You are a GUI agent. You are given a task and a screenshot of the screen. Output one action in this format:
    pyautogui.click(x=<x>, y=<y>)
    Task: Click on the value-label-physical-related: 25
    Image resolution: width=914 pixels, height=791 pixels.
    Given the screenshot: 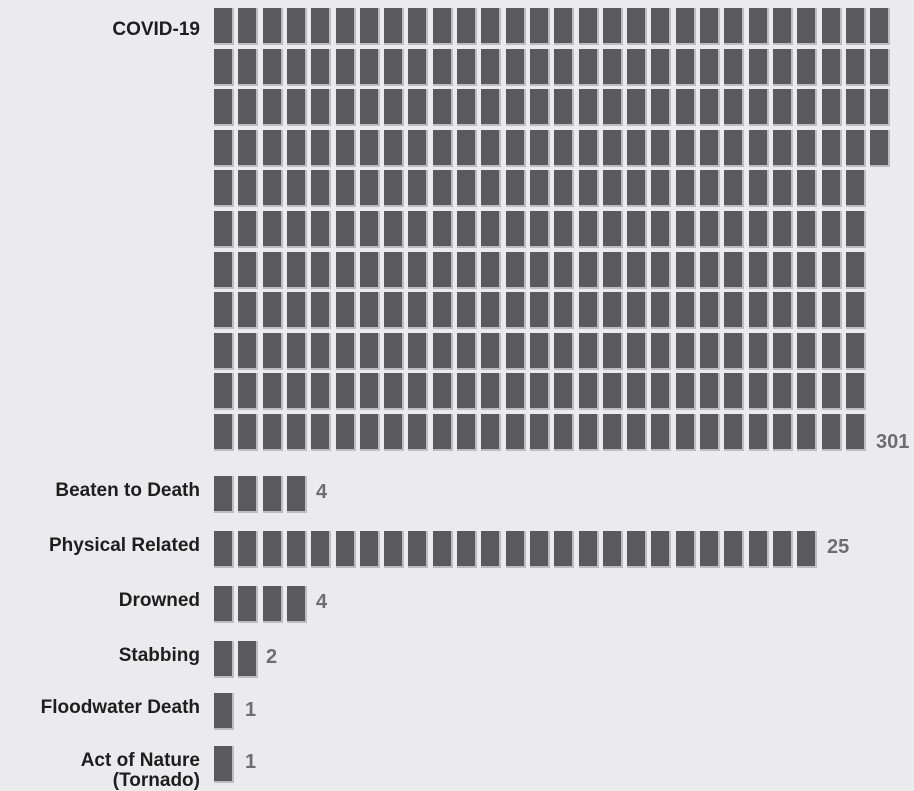 What is the action you would take?
    pyautogui.click(x=838, y=547)
    